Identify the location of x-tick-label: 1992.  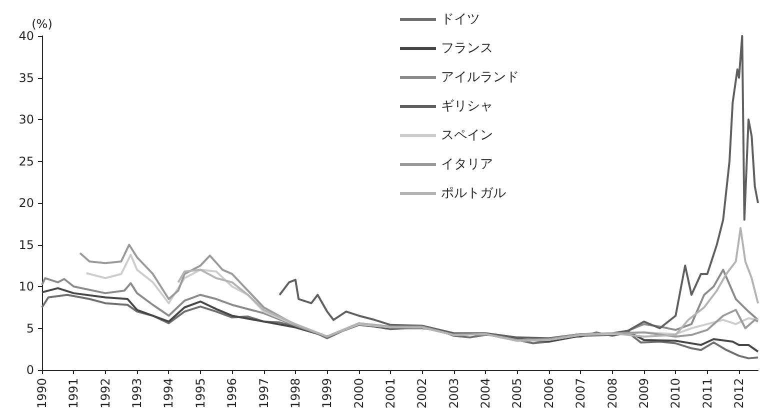
(105, 393).